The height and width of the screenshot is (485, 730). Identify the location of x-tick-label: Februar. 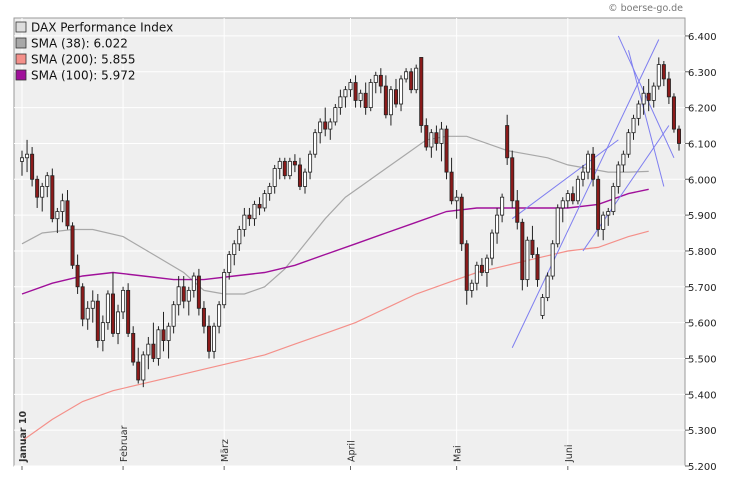
(124, 443).